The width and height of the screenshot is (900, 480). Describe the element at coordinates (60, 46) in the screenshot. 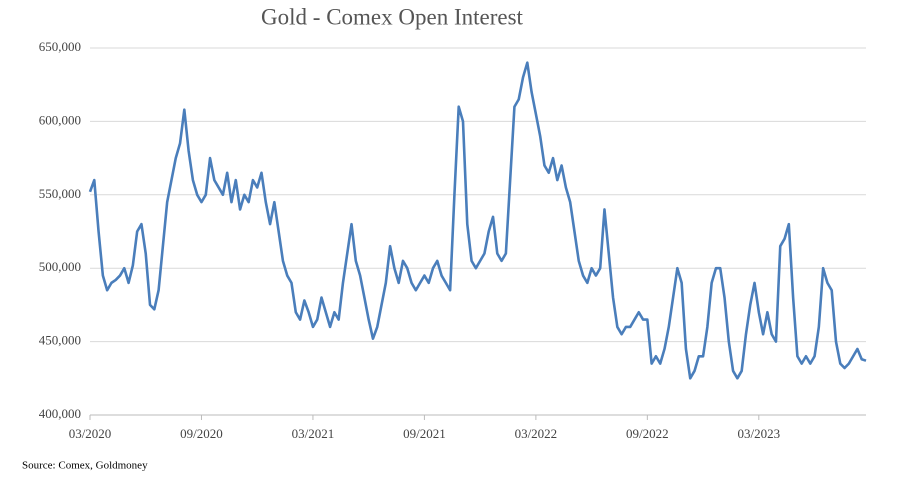

I see `y-tick-label: 650,000` at that location.